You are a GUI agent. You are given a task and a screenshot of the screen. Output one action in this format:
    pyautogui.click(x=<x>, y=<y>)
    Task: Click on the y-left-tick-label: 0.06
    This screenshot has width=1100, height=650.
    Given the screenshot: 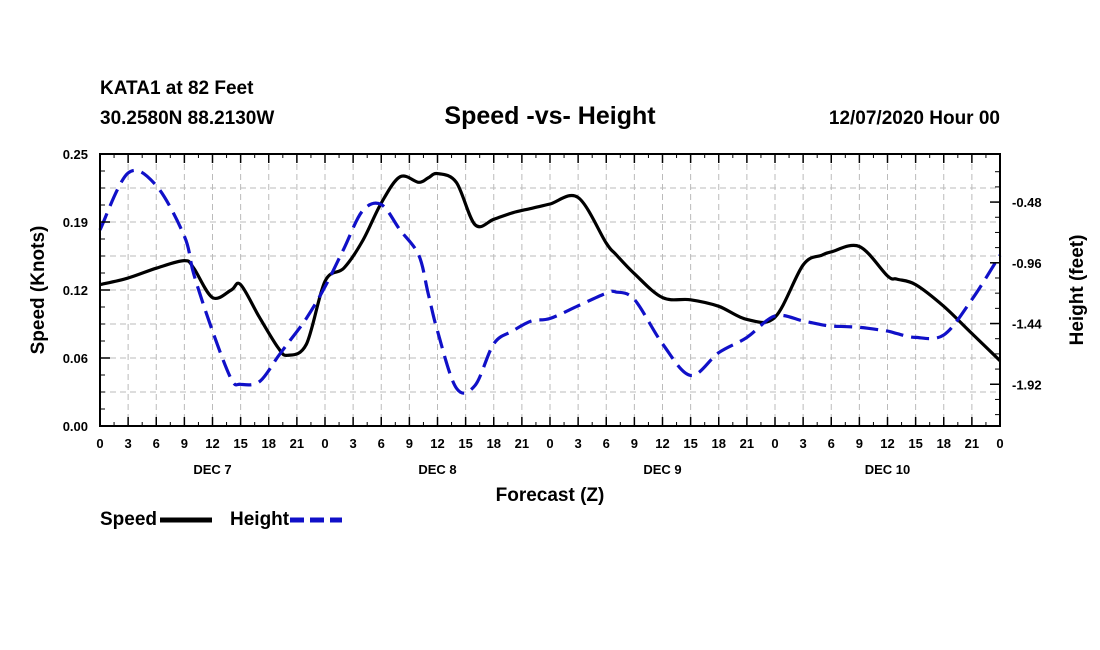 What is the action you would take?
    pyautogui.click(x=75, y=358)
    